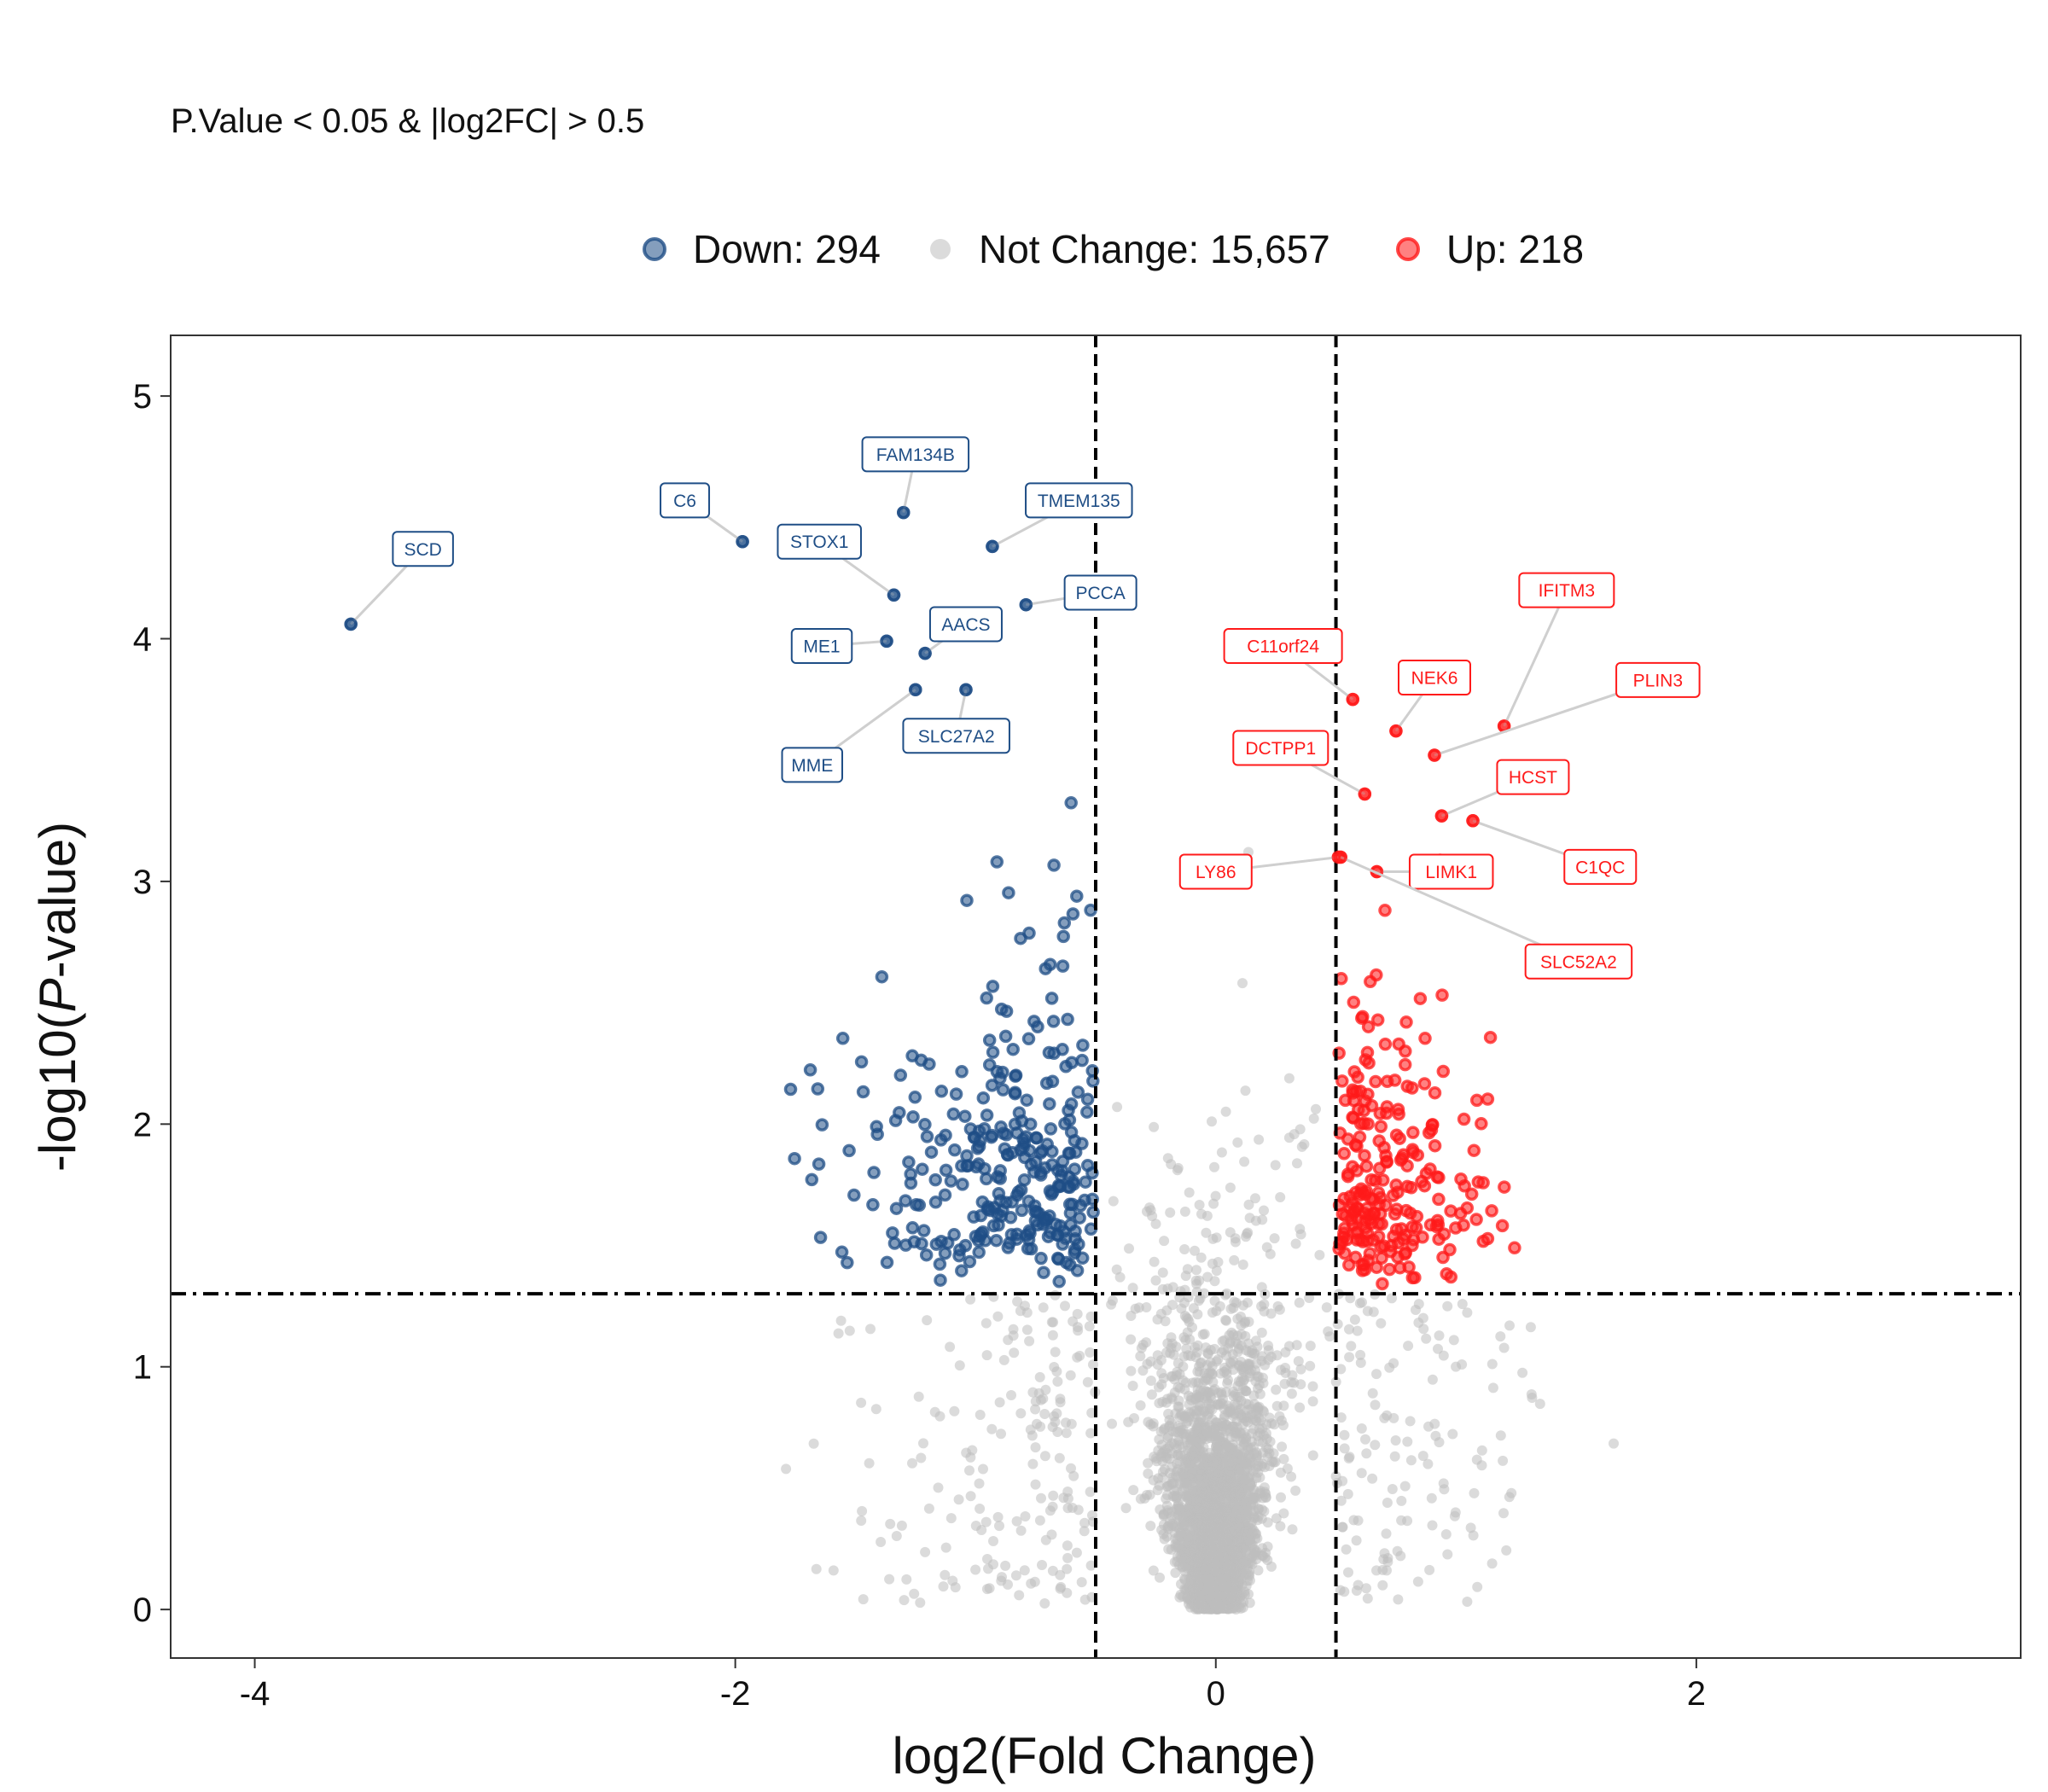 Image resolution: width=2048 pixels, height=1792 pixels. What do you see at coordinates (1600, 867) in the screenshot?
I see `gene-label-text: C1QC` at bounding box center [1600, 867].